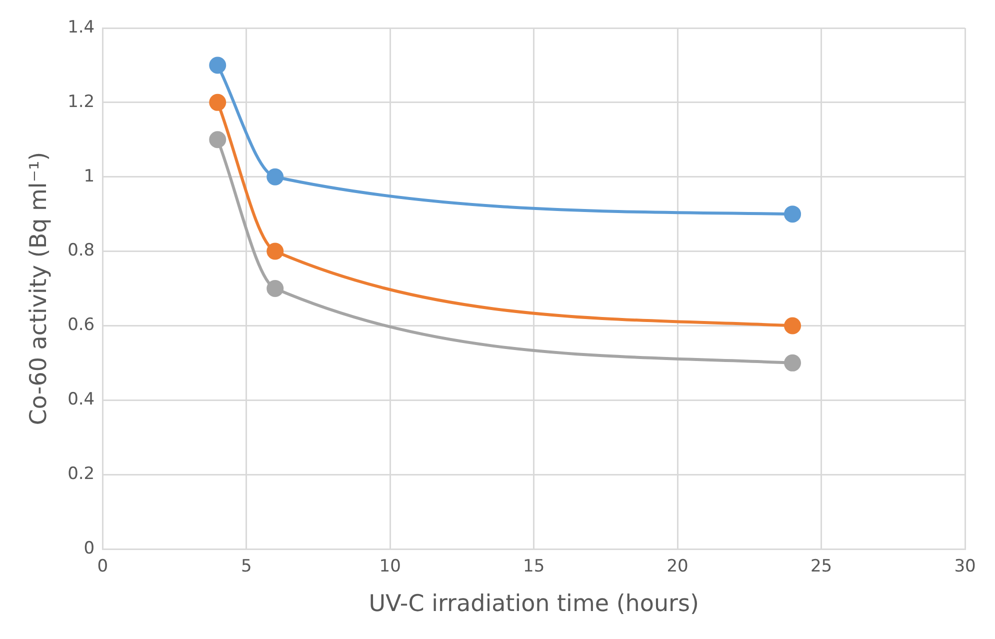 This screenshot has height=639, width=995. I want to click on y-tick-label: 0.6, so click(81, 325).